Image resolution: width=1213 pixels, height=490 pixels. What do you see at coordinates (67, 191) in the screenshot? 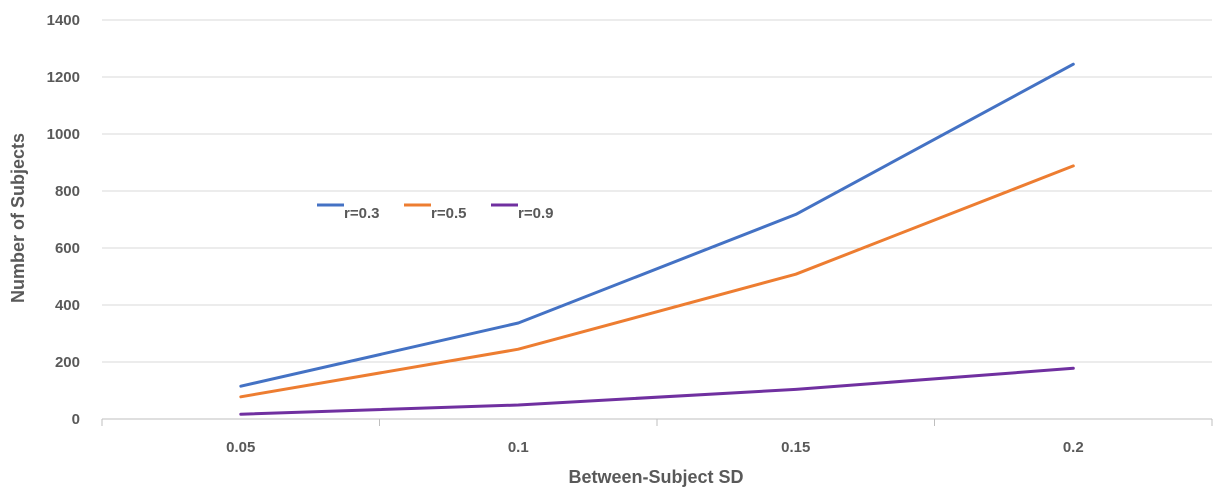
I see `y-tick-label: 800` at bounding box center [67, 191].